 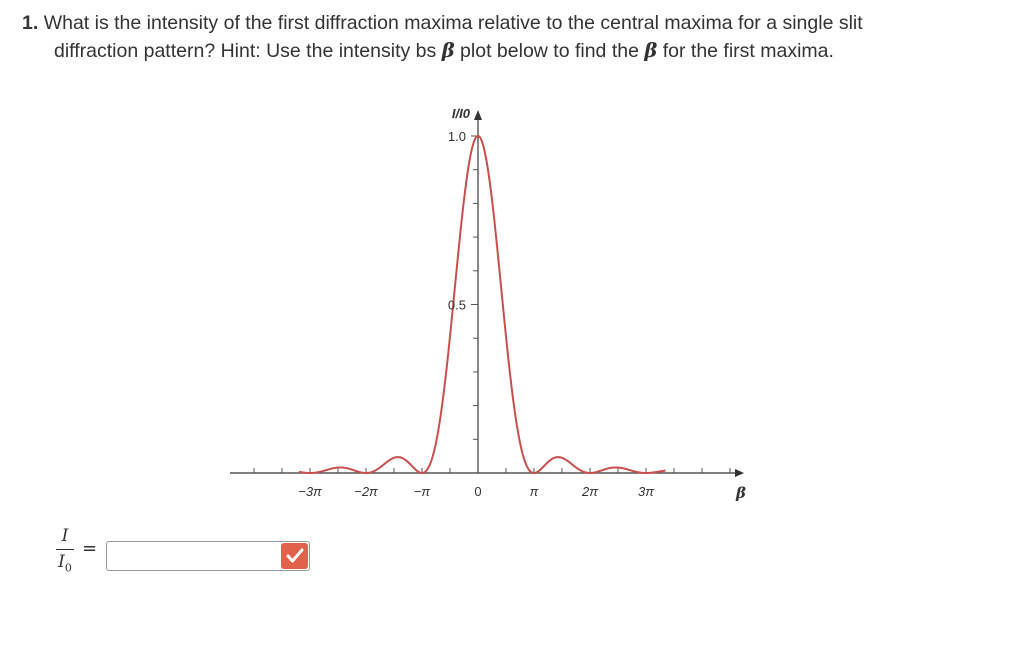 I want to click on question-line2-c: for the first maxima., so click(x=745, y=51).